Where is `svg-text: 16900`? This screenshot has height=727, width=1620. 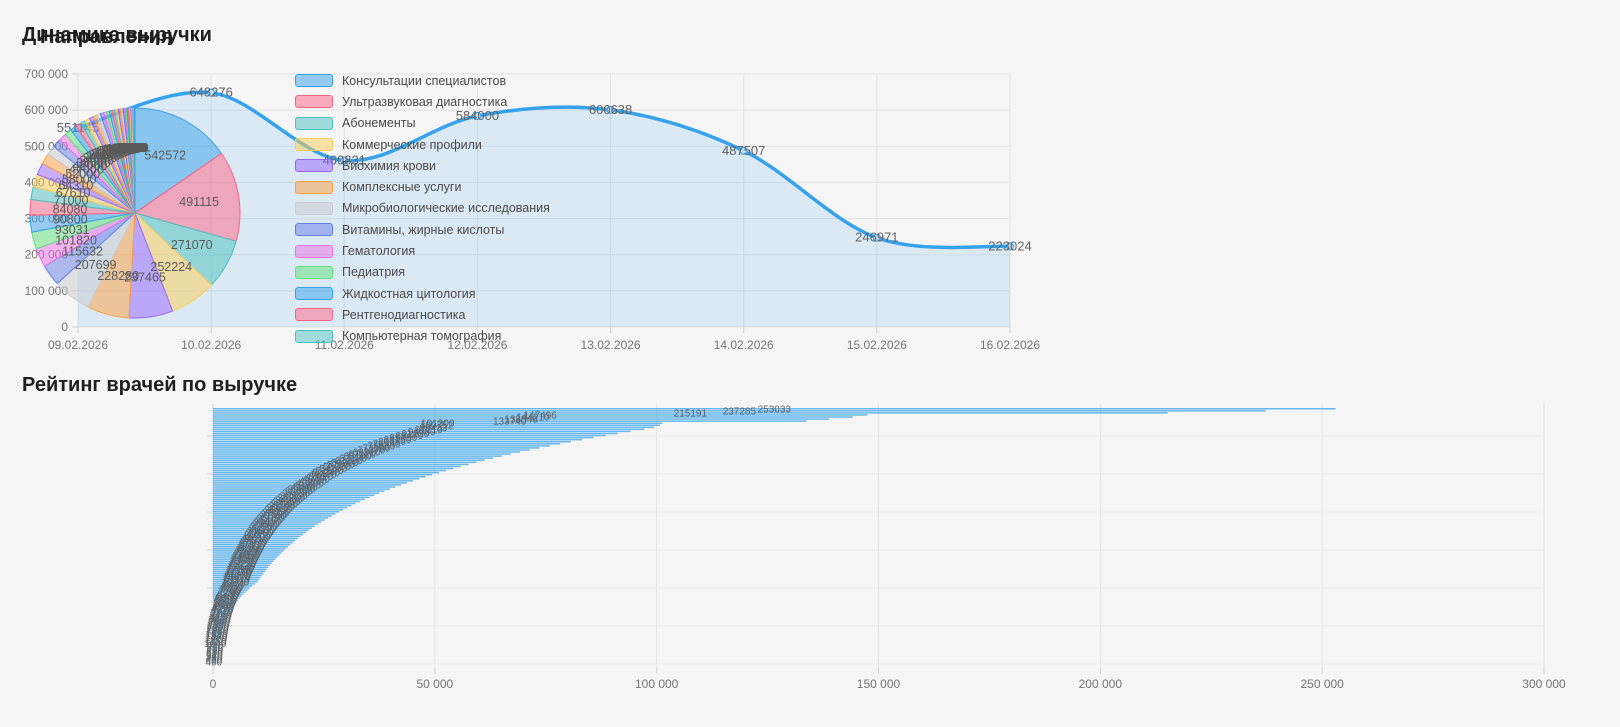 svg-text: 16900 is located at coordinates (251, 547).